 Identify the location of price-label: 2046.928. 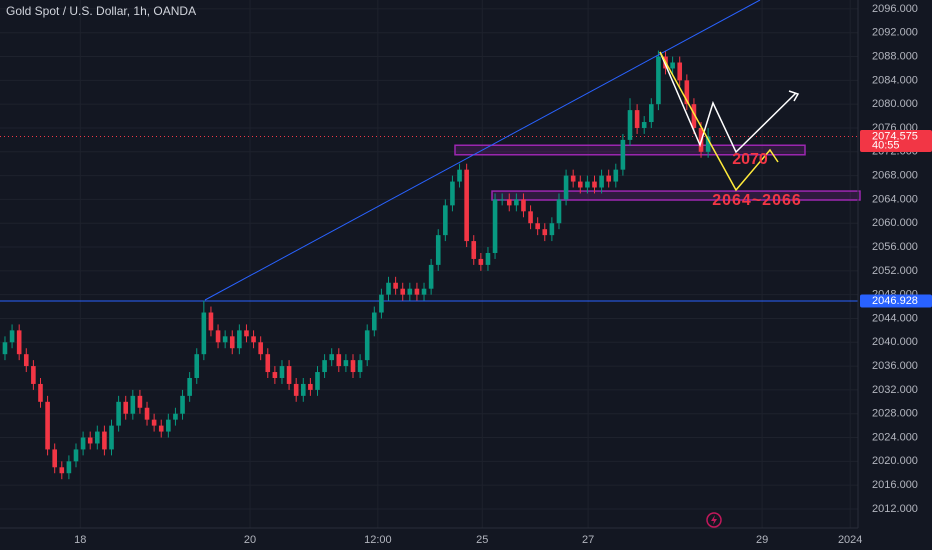
(895, 301).